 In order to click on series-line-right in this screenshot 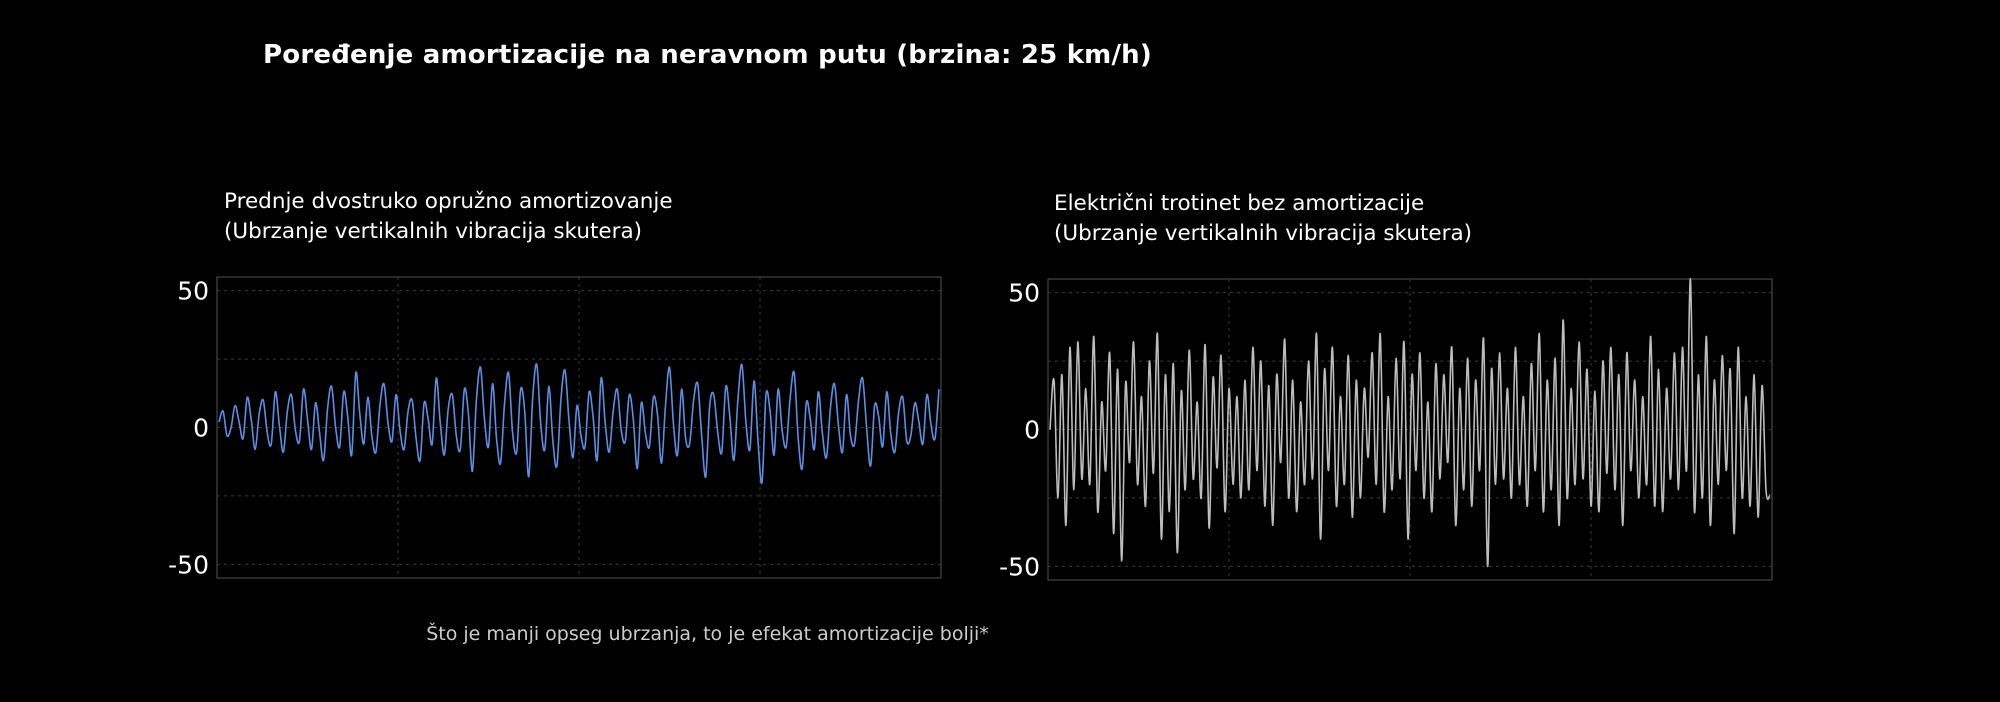, I will do `click(1410, 423)`.